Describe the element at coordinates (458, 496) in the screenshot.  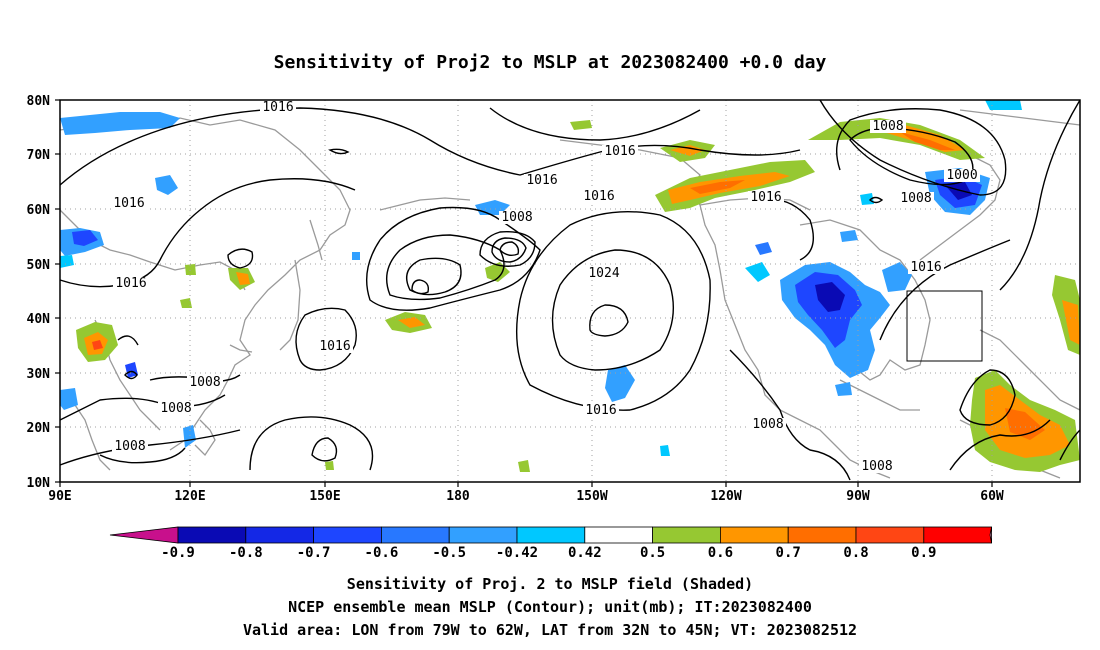
I see `lon-label: 180` at that location.